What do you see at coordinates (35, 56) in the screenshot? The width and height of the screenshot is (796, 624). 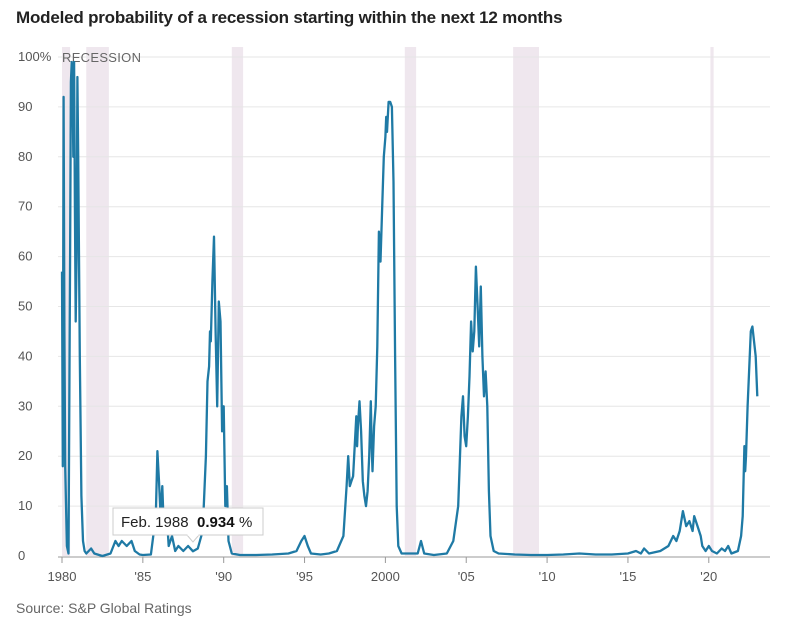 I see `y-tick-label: 100%` at bounding box center [35, 56].